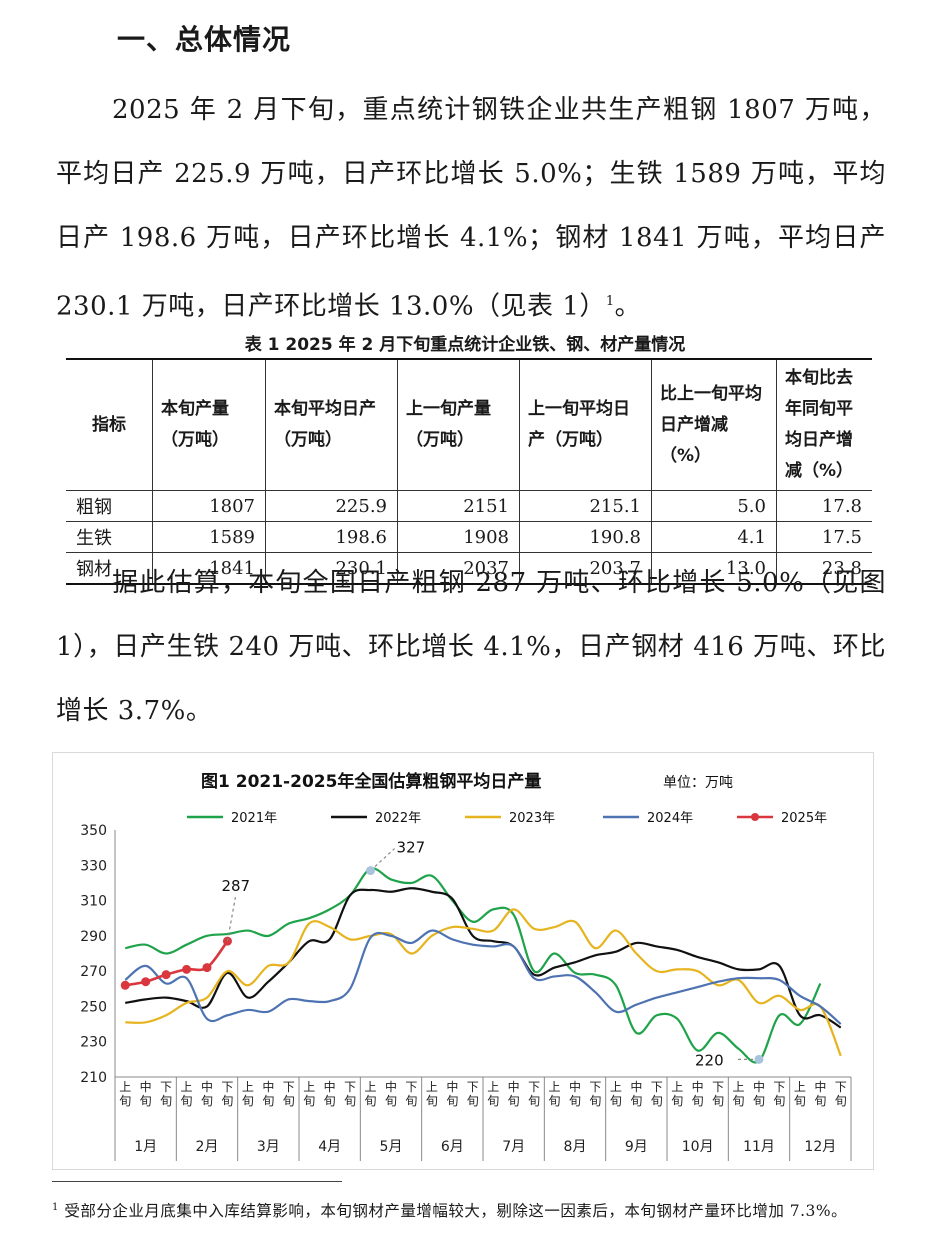 The width and height of the screenshot is (930, 1249). Describe the element at coordinates (804, 818) in the screenshot. I see `legend-label: 2025年` at that location.